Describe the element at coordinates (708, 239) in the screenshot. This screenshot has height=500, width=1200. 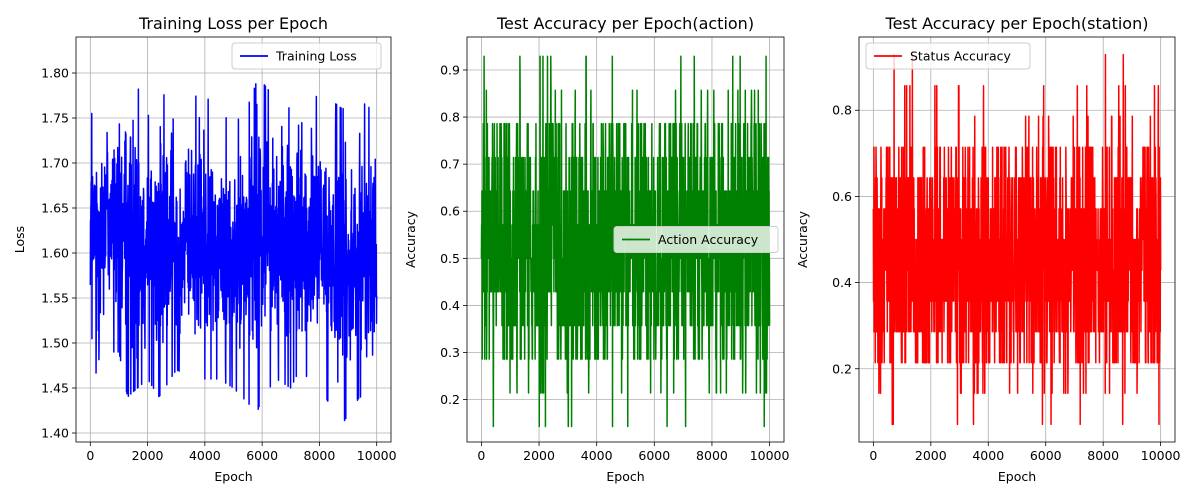
I see `legend-label: Action Accuracy` at that location.